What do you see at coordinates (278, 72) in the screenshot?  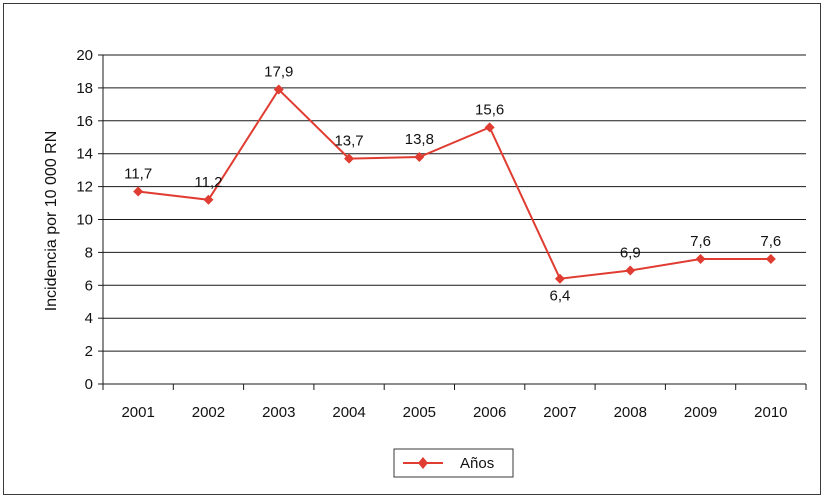 I see `data-label: 17,9` at bounding box center [278, 72].